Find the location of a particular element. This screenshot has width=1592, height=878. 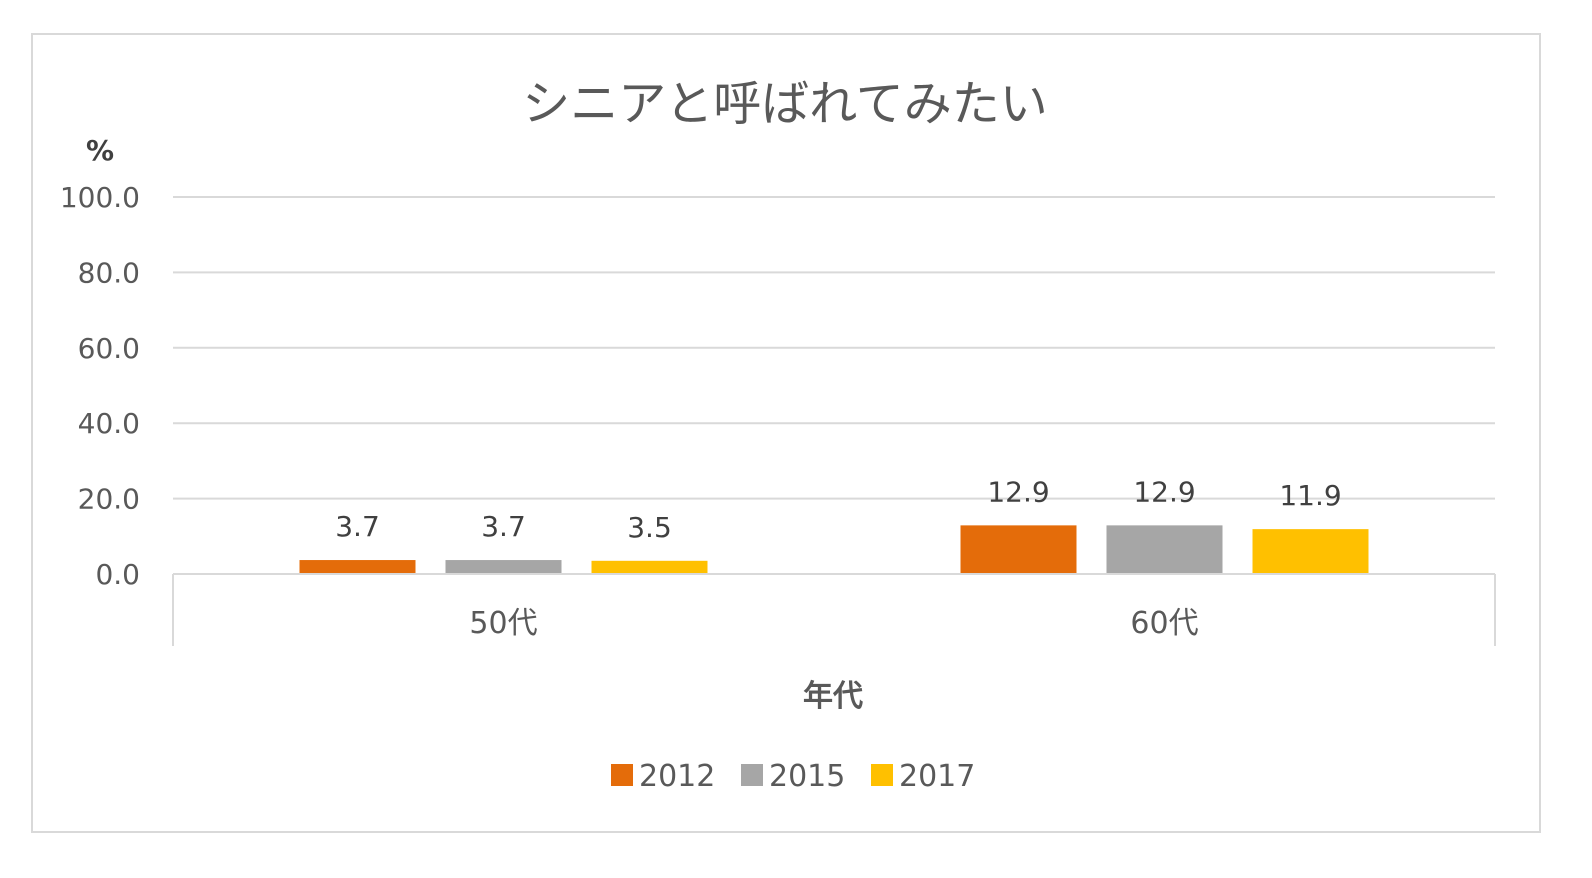

y-tick-label: 60.0 is located at coordinates (109, 348).